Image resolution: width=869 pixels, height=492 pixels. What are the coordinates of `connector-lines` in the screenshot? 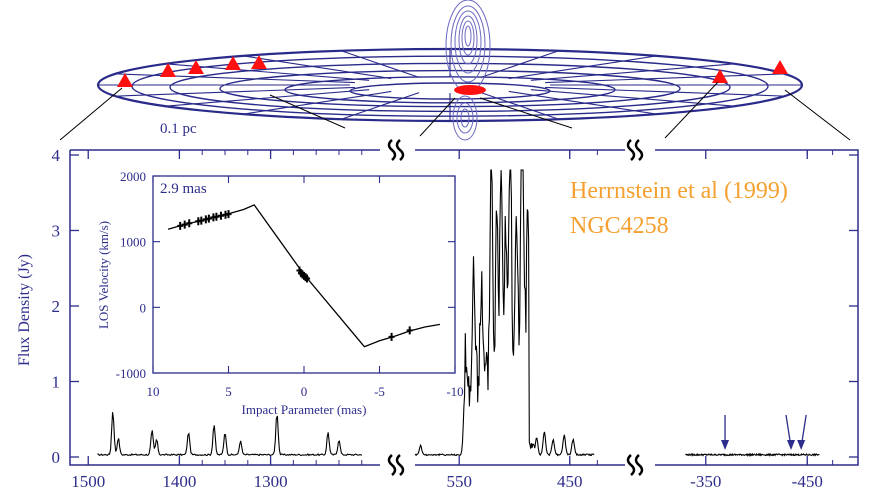 It's located at (455, 111).